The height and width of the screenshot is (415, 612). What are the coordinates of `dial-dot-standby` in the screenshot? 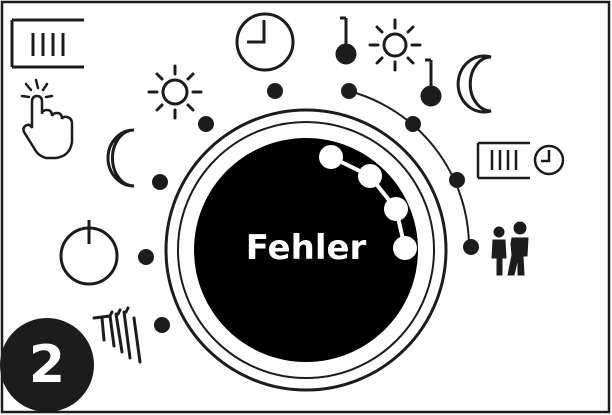 It's located at (146, 257).